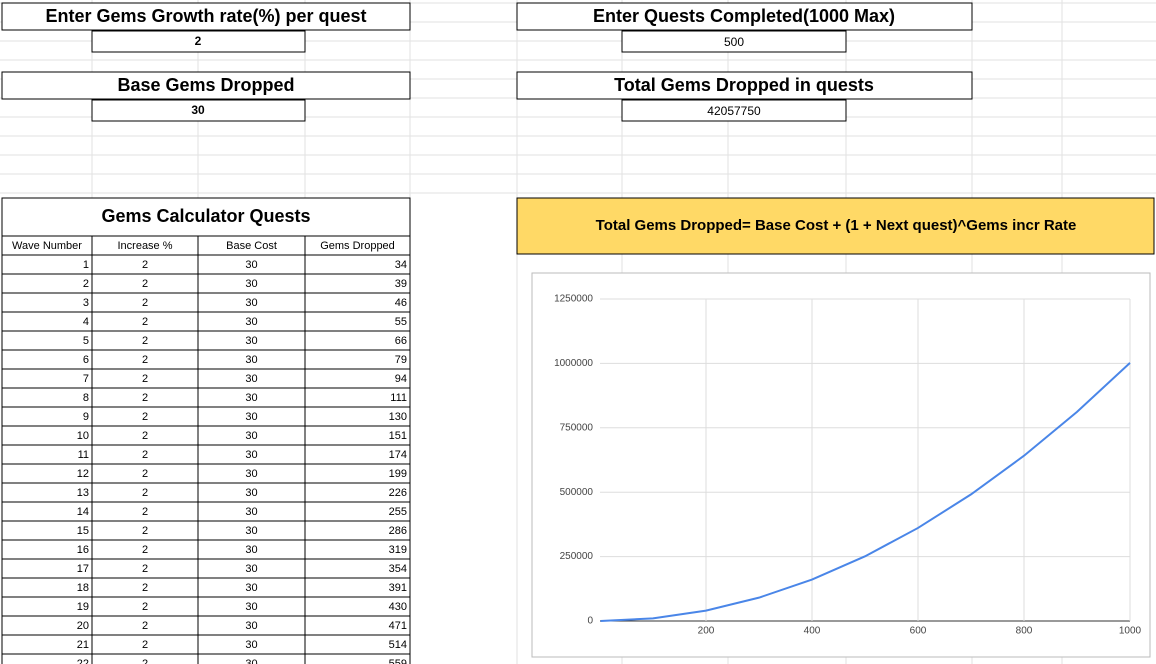  I want to click on column-header: Gems Dropped, so click(357, 246).